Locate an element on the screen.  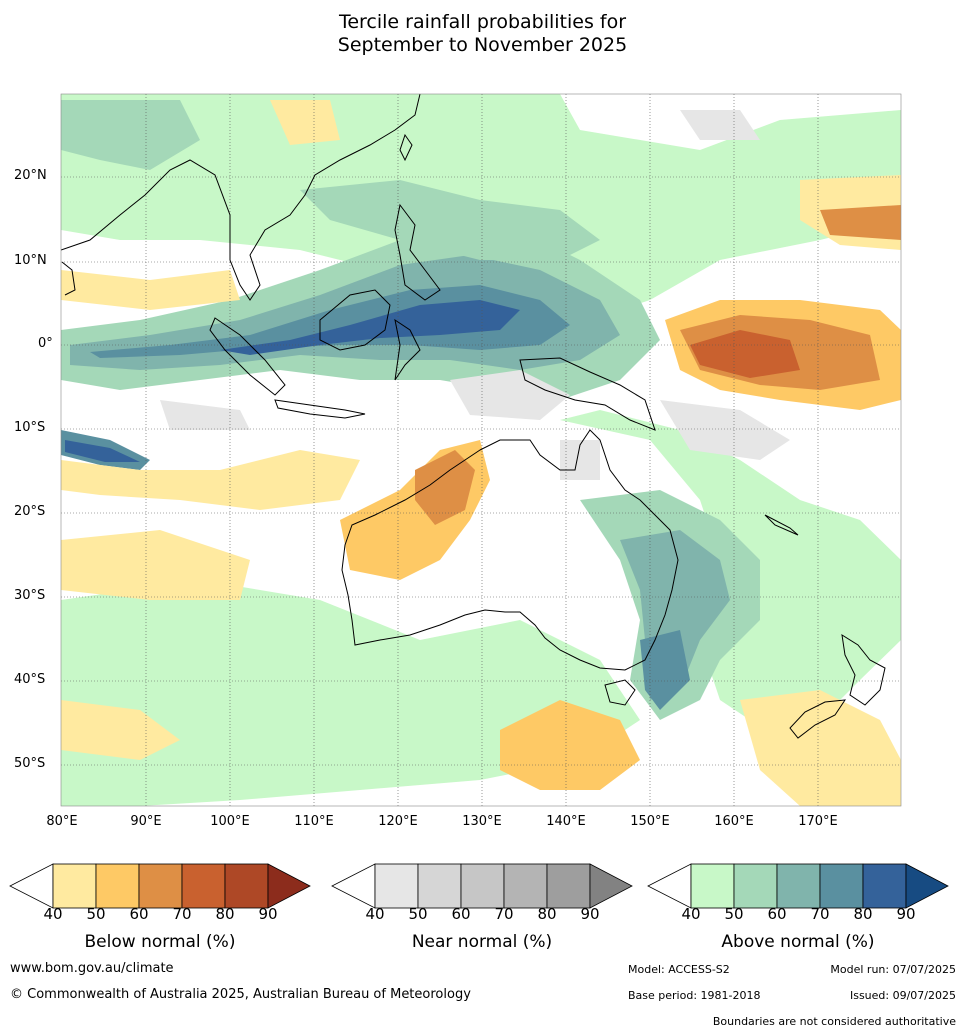
lon-label: 90°E is located at coordinates (146, 821).